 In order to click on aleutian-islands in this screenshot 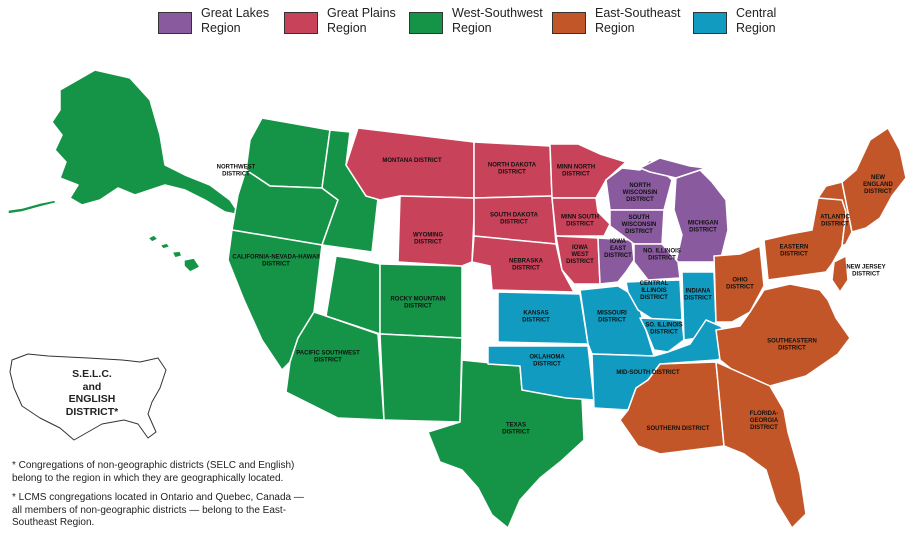, I will do `click(32, 207)`.